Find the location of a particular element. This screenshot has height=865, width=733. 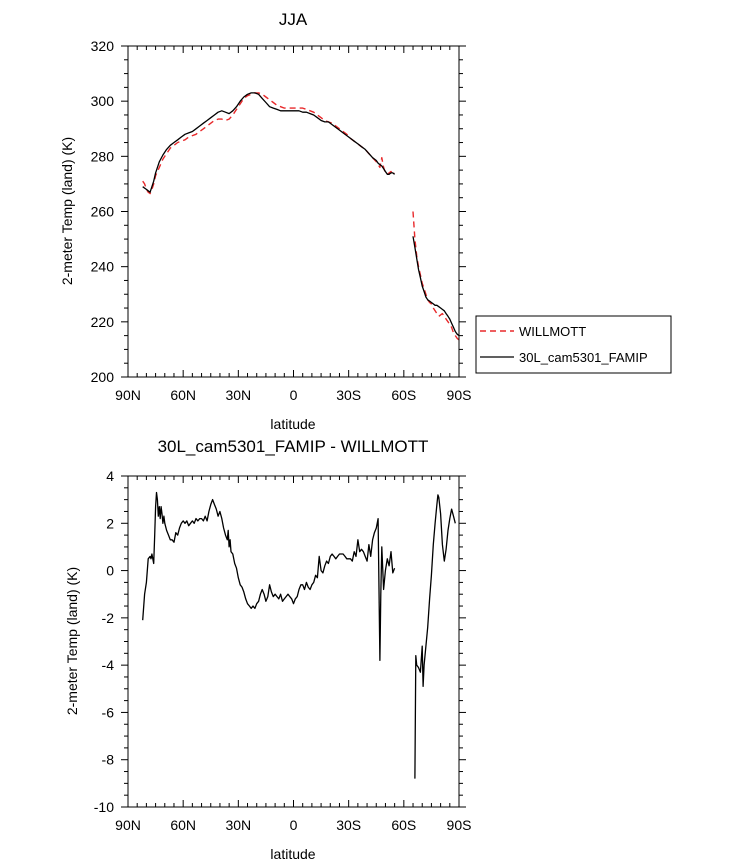

legend-box is located at coordinates (573, 344).